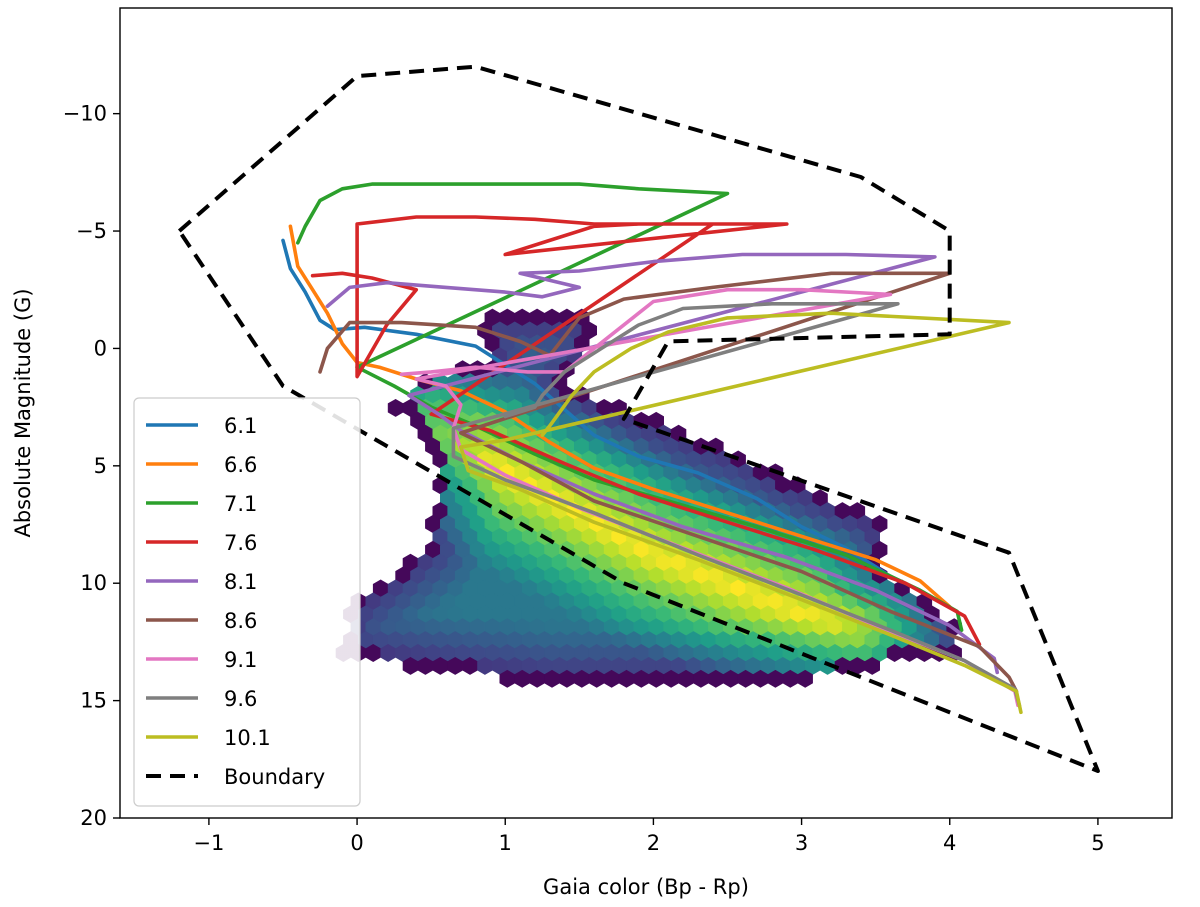 This screenshot has width=1200, height=907. Describe the element at coordinates (201, 426) in the screenshot. I see `legend-entry: 6.1` at that location.